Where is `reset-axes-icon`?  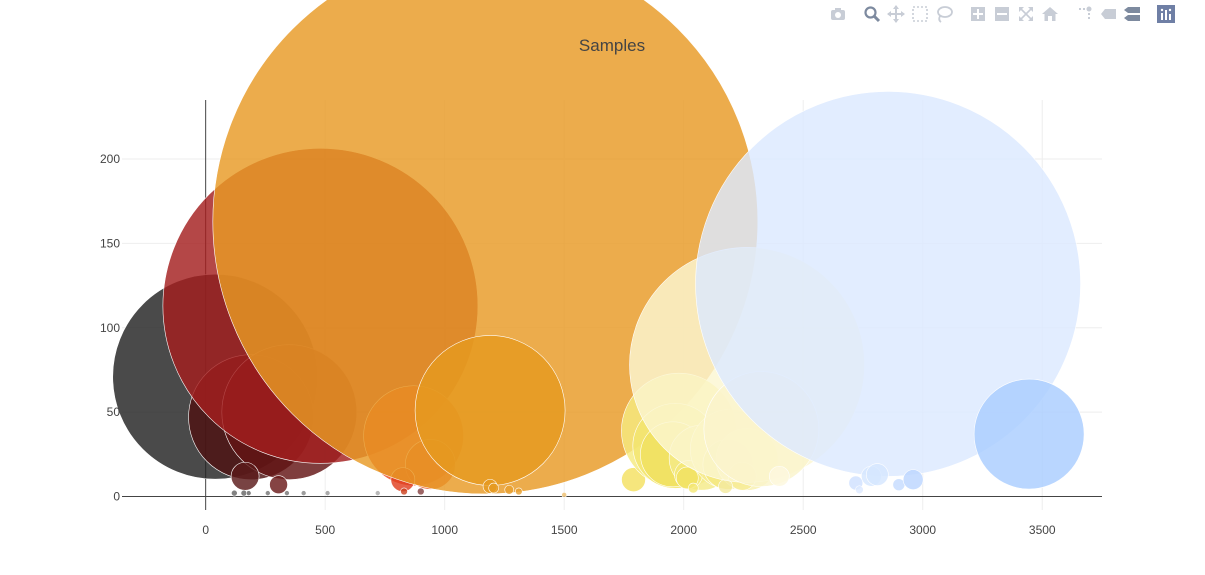 reset-axes-icon is located at coordinates (1050, 14).